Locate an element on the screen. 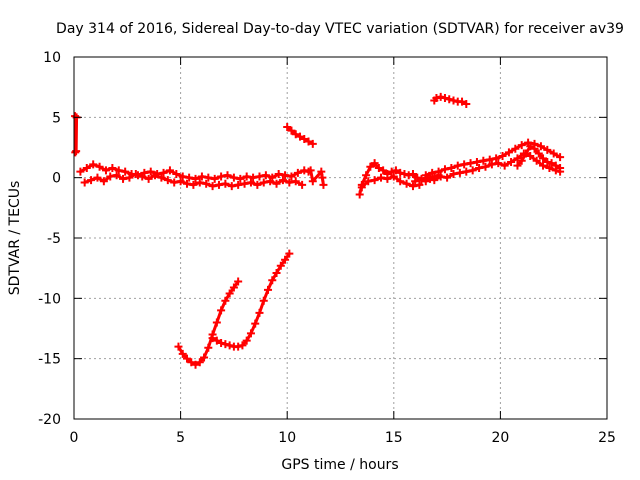 The width and height of the screenshot is (640, 480). series-main-band-upper is located at coordinates (194, 171).